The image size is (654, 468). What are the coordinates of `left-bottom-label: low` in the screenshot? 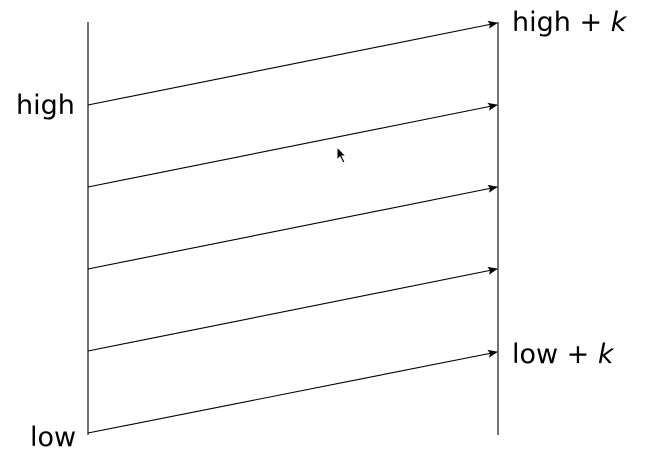 It's located at (53, 437).